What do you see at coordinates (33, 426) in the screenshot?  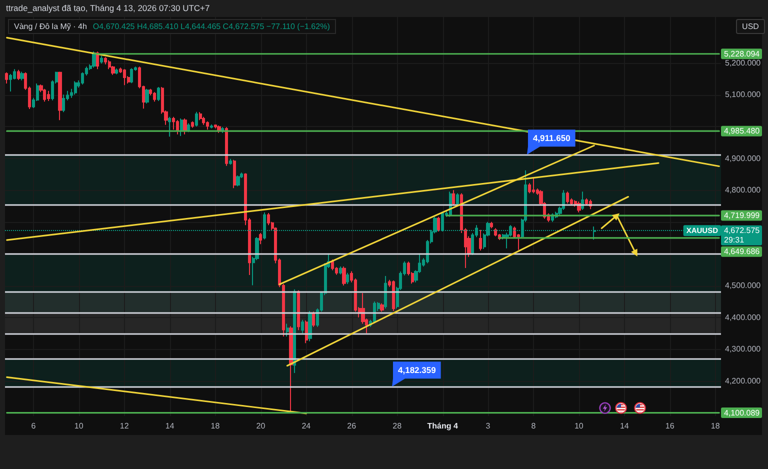 I see `x-tick-label: 6` at bounding box center [33, 426].